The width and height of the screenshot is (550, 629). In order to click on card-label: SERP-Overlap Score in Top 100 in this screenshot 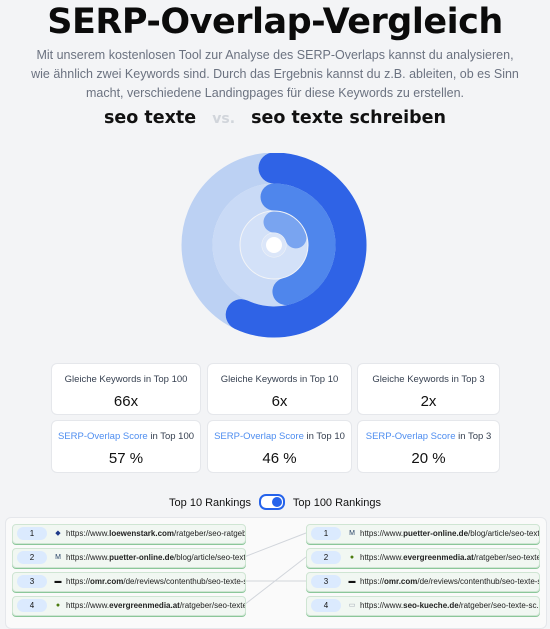, I will do `click(126, 436)`.